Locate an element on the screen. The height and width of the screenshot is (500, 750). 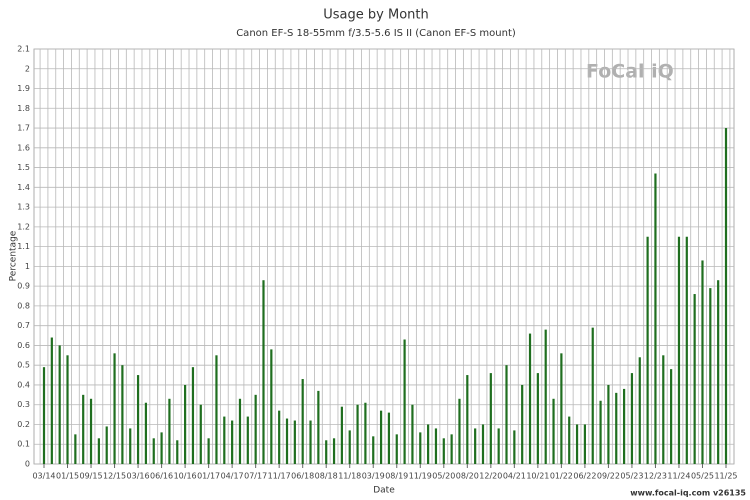
x-tick-label: 11/24 is located at coordinates (678, 476).